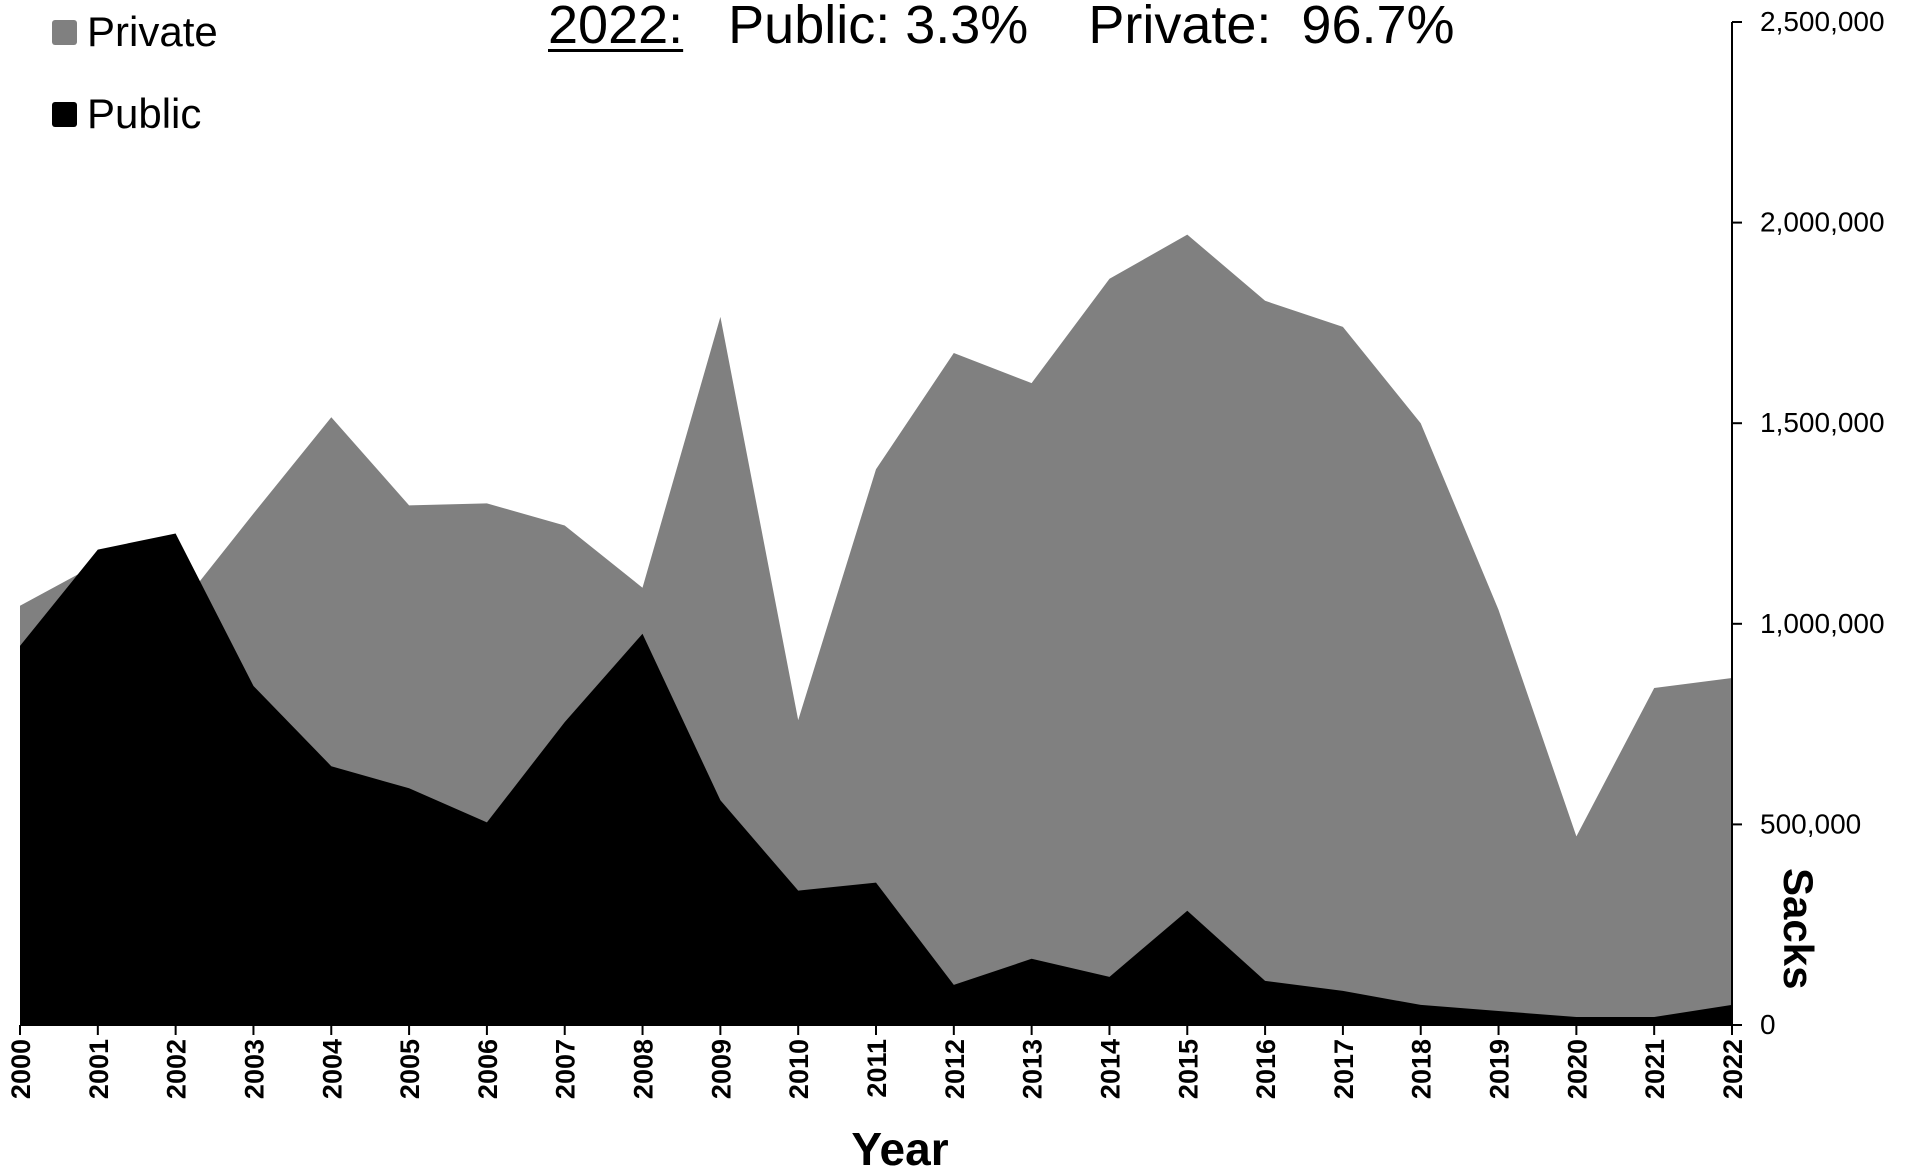 The width and height of the screenshot is (1905, 1176). What do you see at coordinates (332, 1069) in the screenshot?
I see `x-tick-label: 2004` at bounding box center [332, 1069].